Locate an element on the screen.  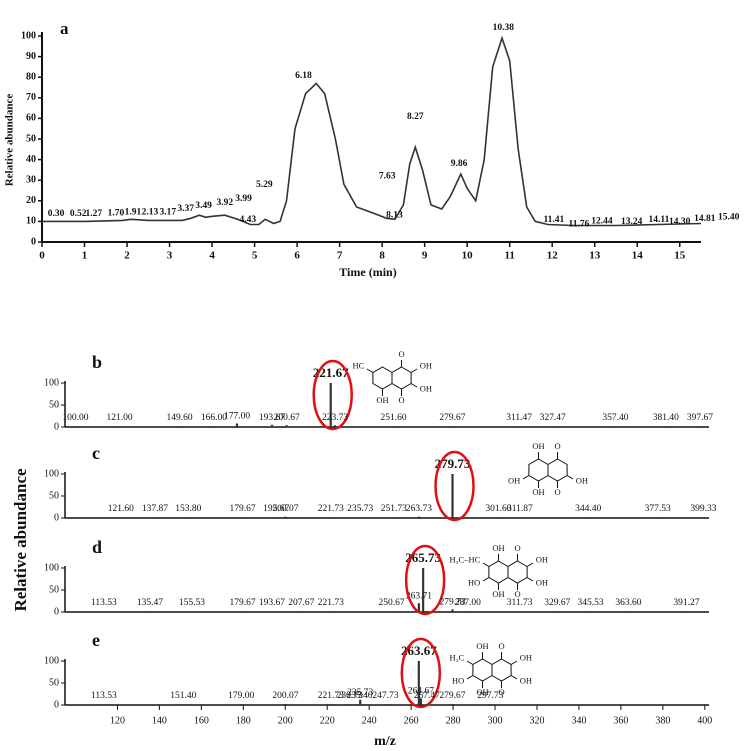
x-tick-label: 240 is located at coordinates (369, 720).